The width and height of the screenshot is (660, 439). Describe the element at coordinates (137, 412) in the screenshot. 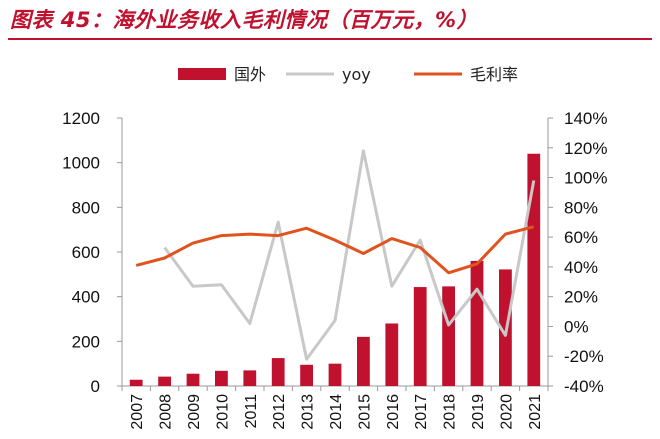

I see `x-tick-label: 2007` at that location.